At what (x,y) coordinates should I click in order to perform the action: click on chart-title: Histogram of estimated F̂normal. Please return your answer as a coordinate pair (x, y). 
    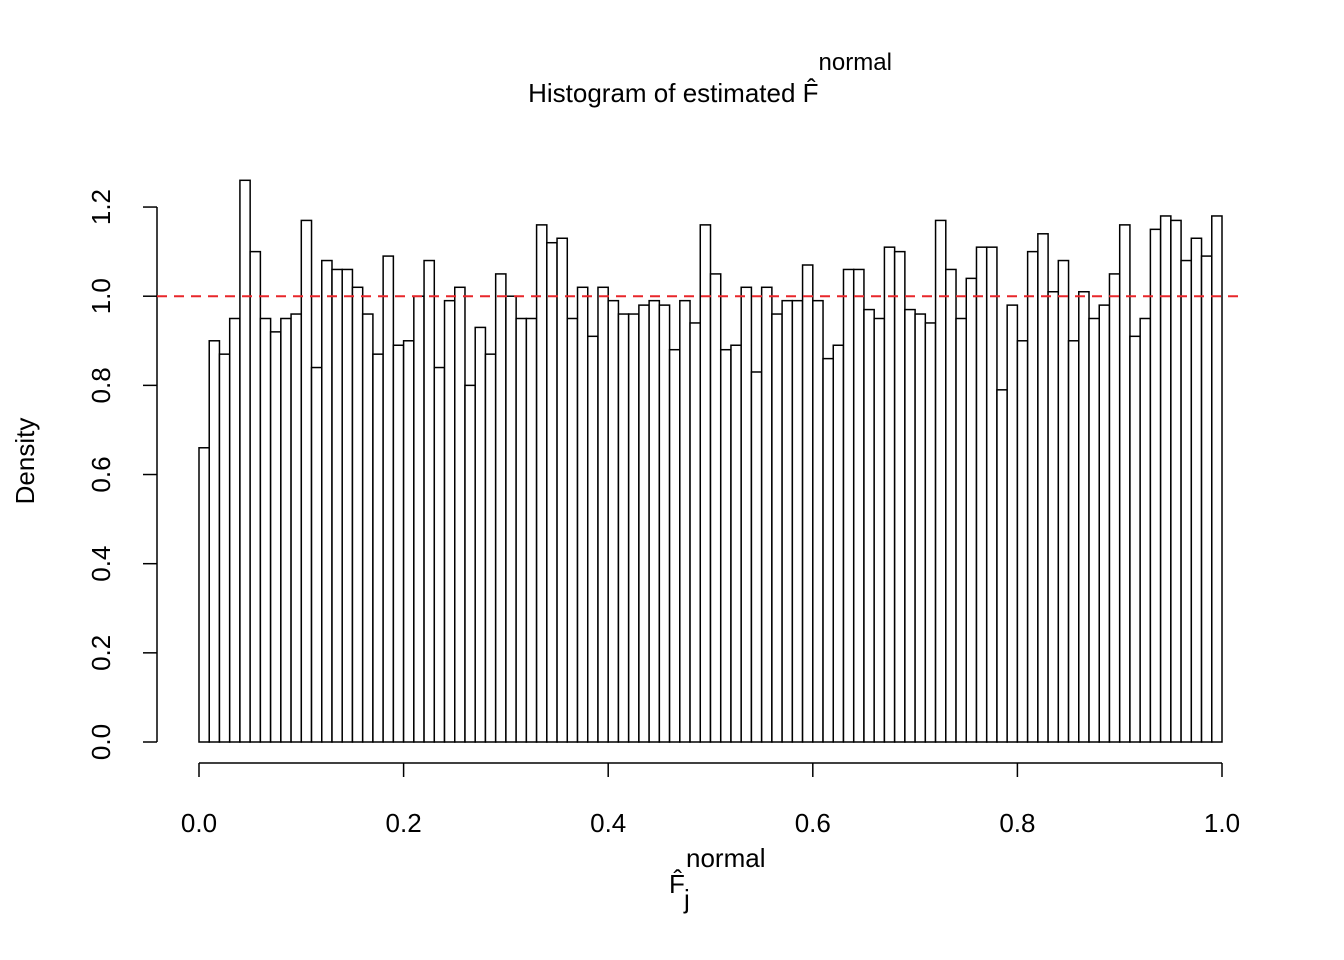
    Looking at the image, I should click on (710, 78).